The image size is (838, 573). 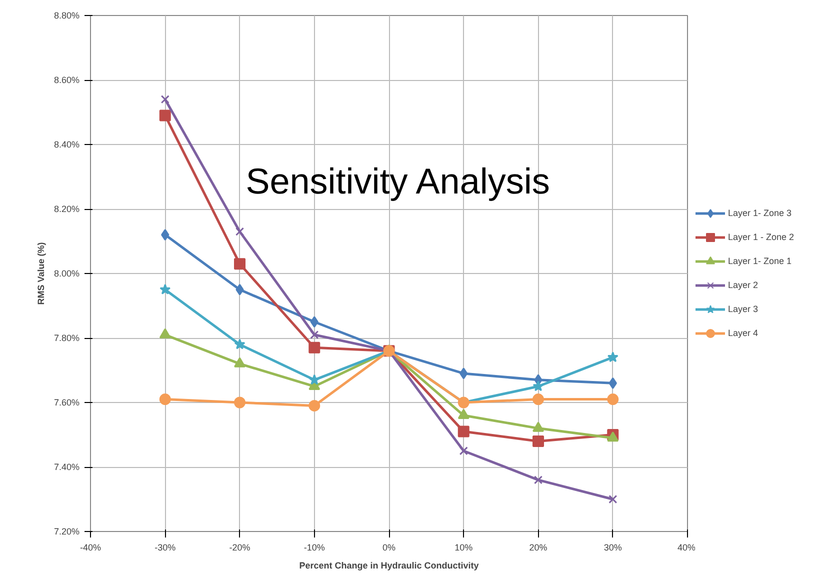 I want to click on legend-label: Layer 4, so click(x=743, y=333).